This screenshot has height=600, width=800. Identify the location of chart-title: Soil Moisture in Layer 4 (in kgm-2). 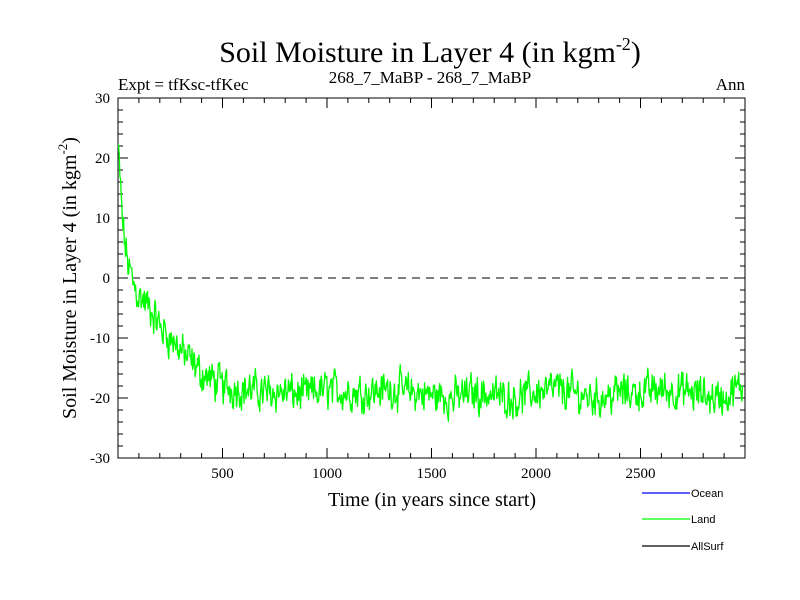
(430, 51).